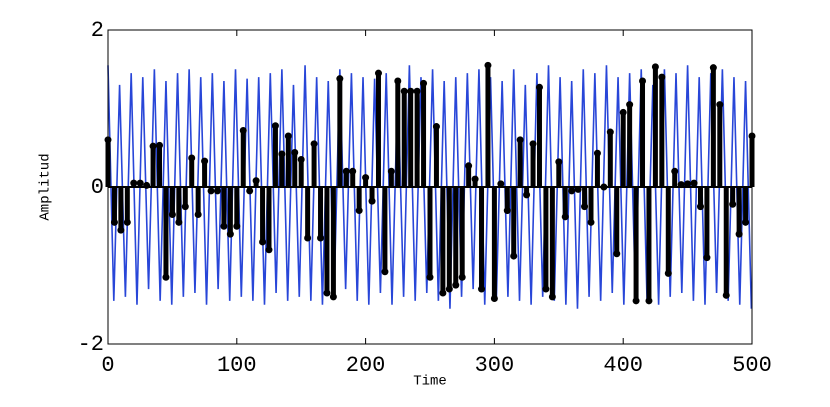 This screenshot has width=830, height=407. What do you see at coordinates (237, 365) in the screenshot?
I see `x-tick-label: 100` at bounding box center [237, 365].